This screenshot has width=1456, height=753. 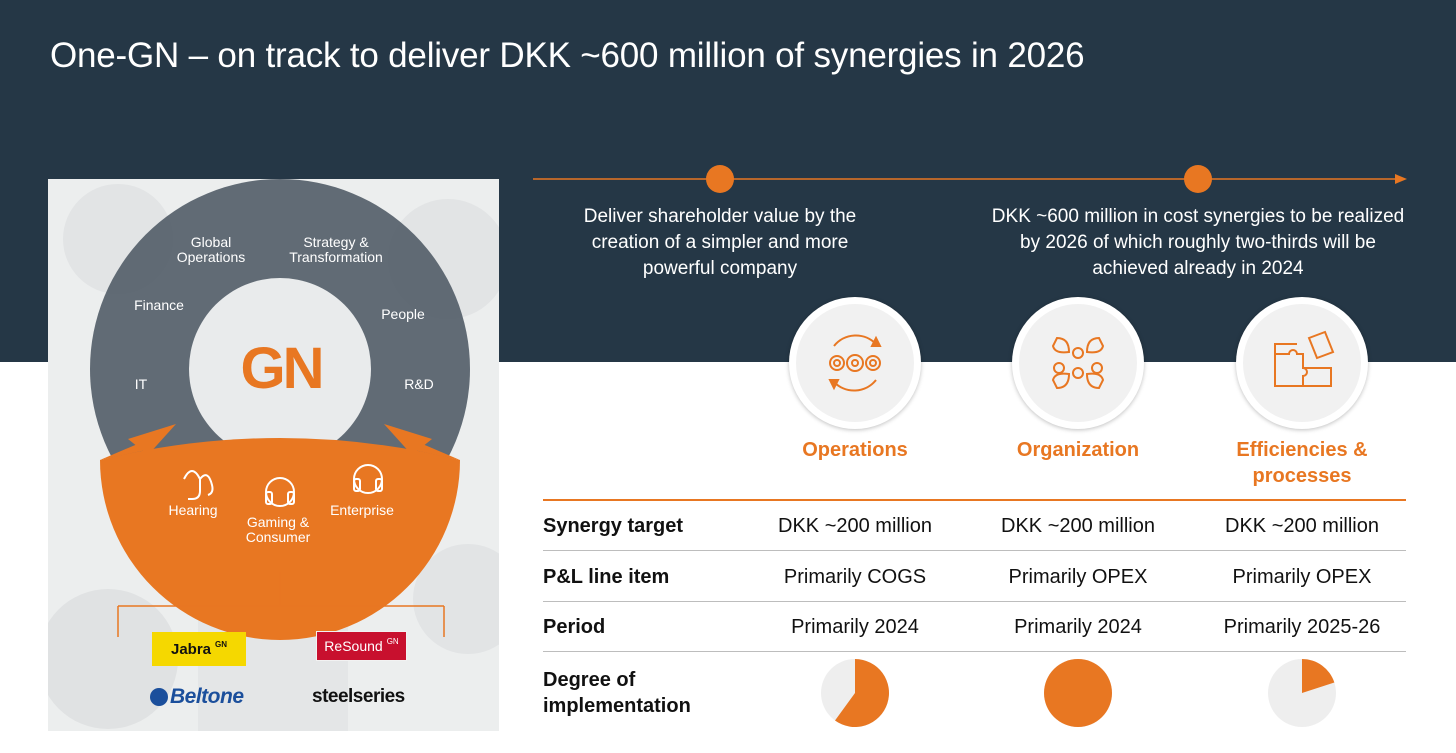 I want to click on function-people: People, so click(x=403, y=314).